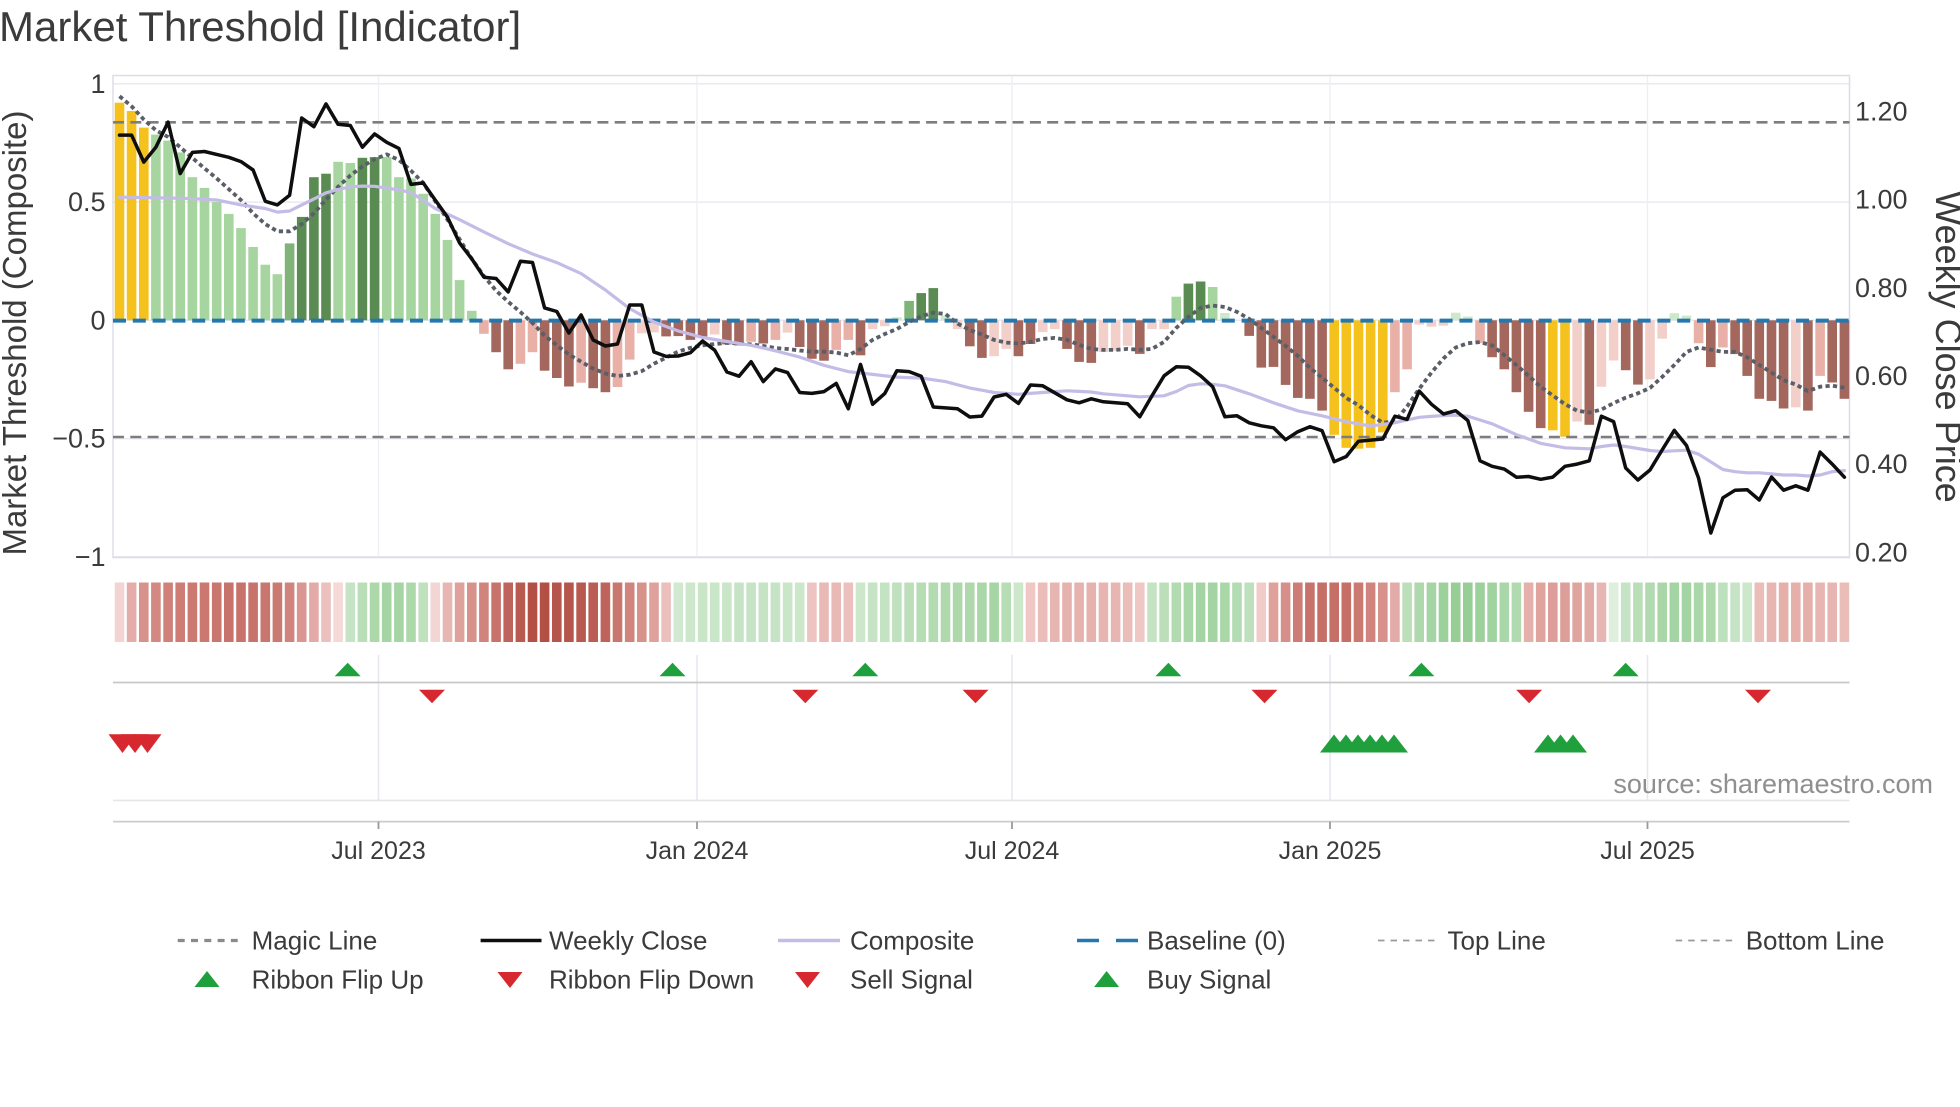 This screenshot has height=1107, width=1960. I want to click on svg-text: Jul 2025, so click(1647, 851).